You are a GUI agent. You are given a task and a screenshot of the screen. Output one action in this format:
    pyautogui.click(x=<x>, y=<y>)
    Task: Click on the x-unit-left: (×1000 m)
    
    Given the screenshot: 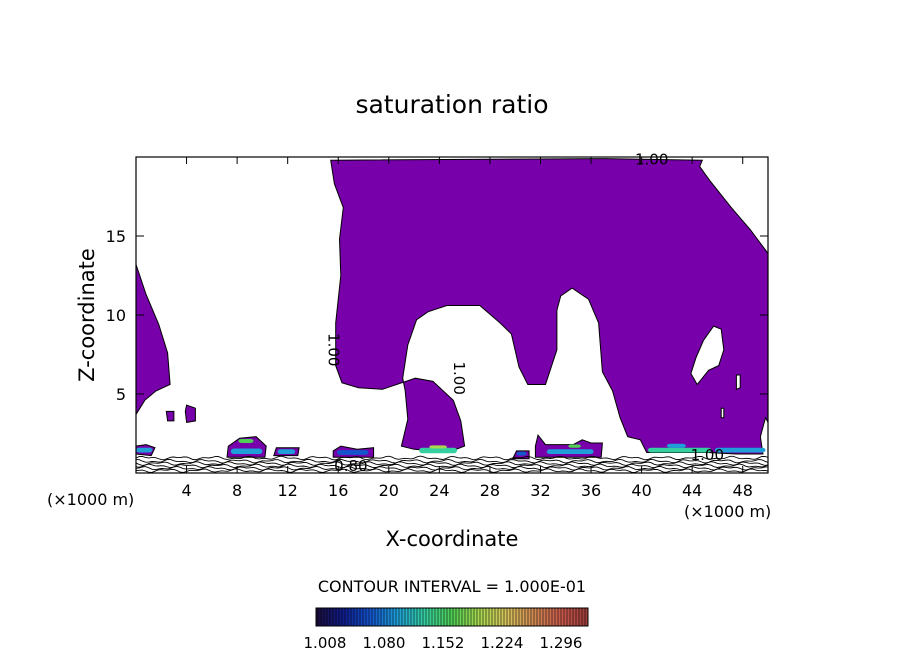 What is the action you would take?
    pyautogui.click(x=90, y=499)
    